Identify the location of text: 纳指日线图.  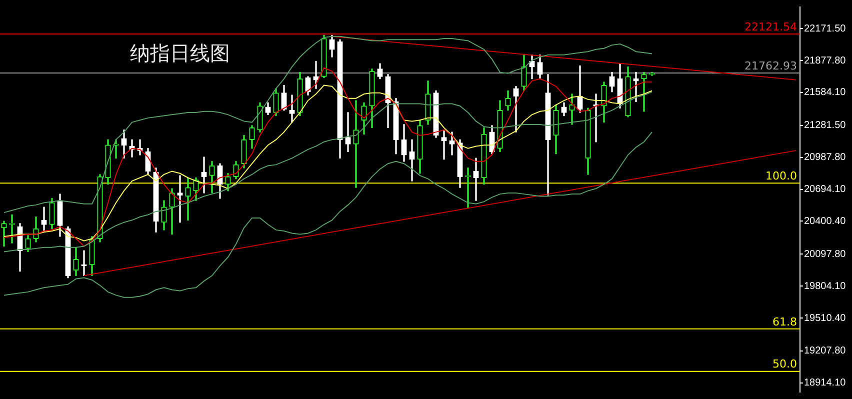
(180, 53).